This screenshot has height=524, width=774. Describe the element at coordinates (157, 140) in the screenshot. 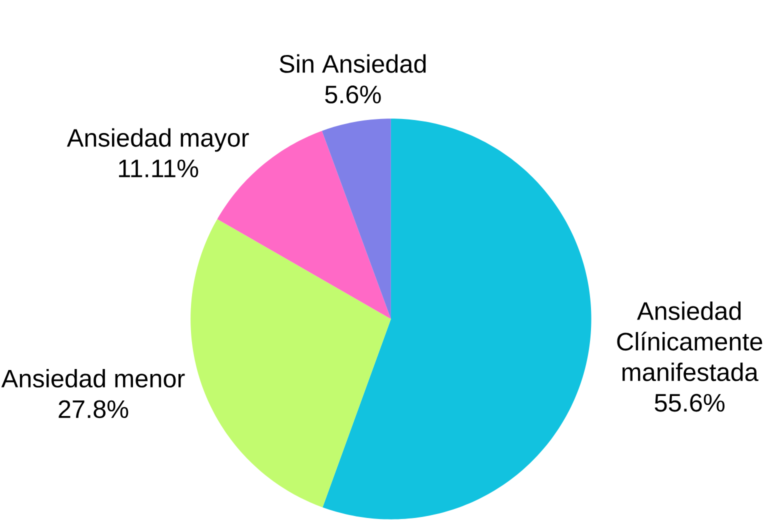

I see `slice-label: Ansiedad mayor` at that location.